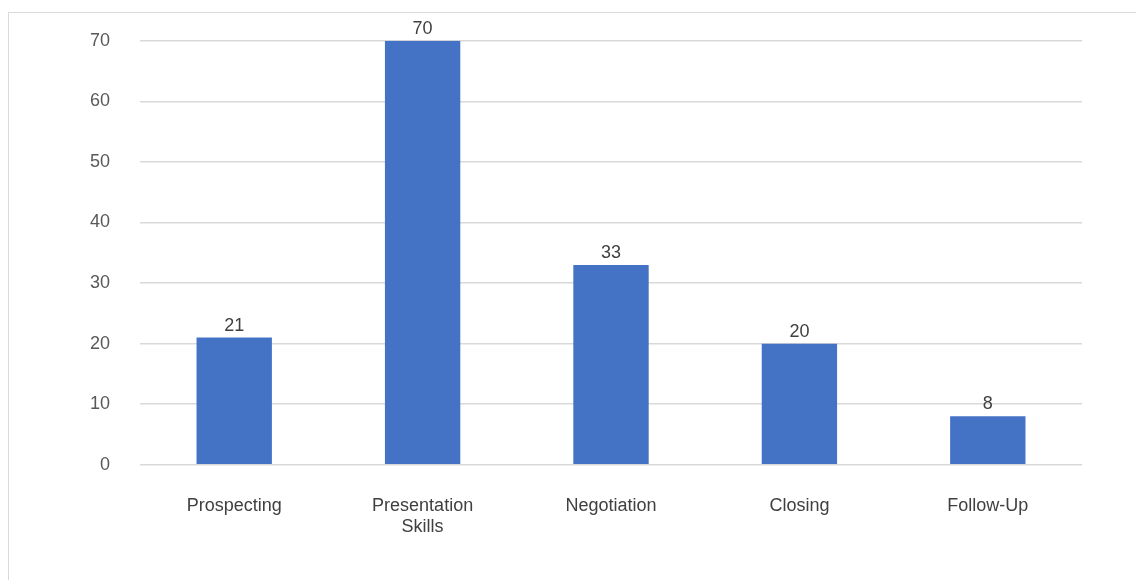  Describe the element at coordinates (423, 515) in the screenshot. I see `x-tick-label: Presentation Skills` at that location.